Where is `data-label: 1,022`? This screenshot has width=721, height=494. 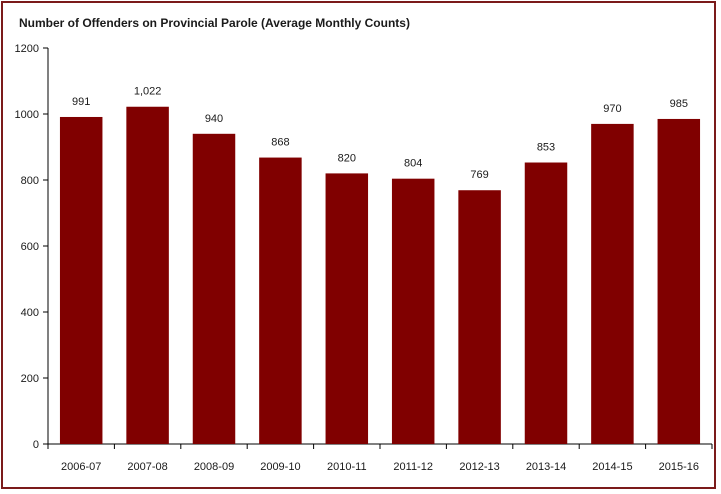
data-label: 1,022 is located at coordinates (148, 92).